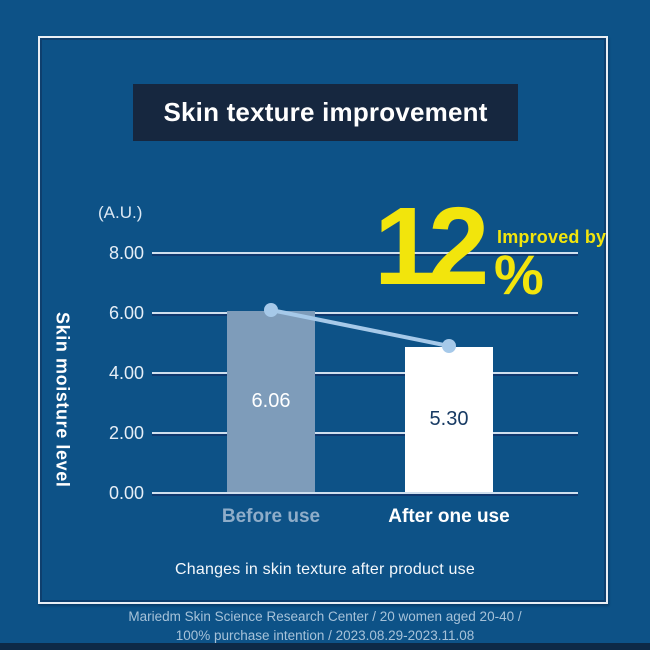 This screenshot has width=650, height=650. What do you see at coordinates (126, 493) in the screenshot?
I see `y-tick-0: 0.00` at bounding box center [126, 493].